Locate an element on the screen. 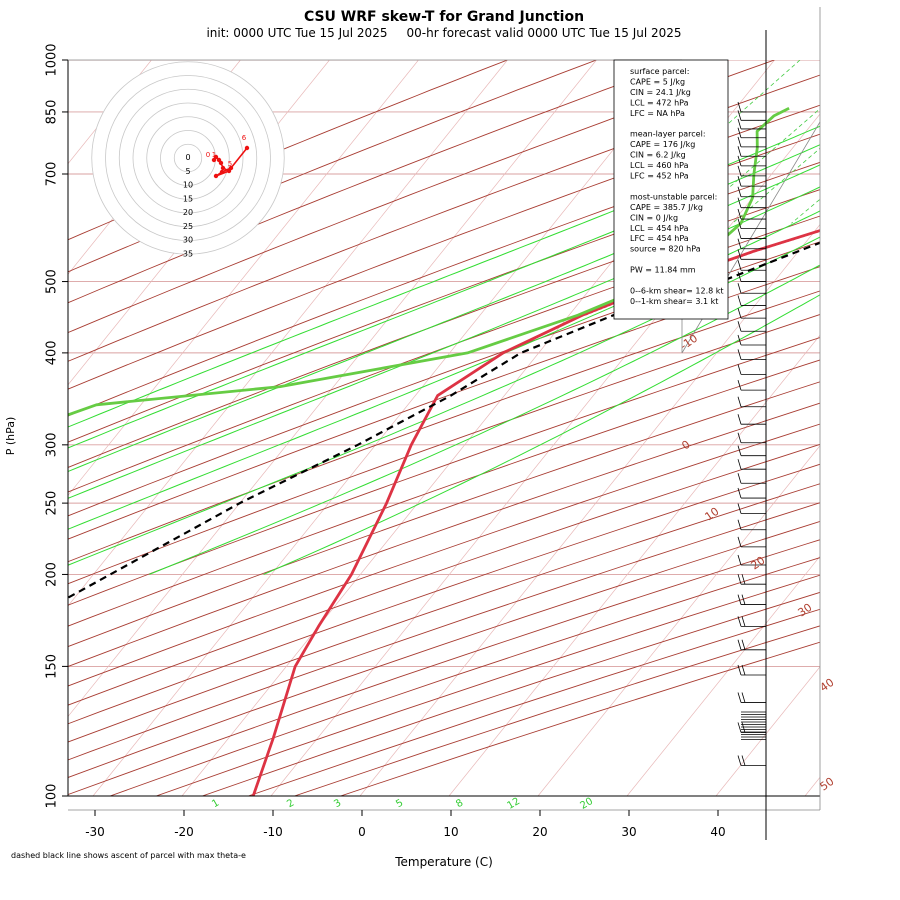 This screenshot has height=900, width=900. mixing-ratio-label: 2 is located at coordinates (290, 803).